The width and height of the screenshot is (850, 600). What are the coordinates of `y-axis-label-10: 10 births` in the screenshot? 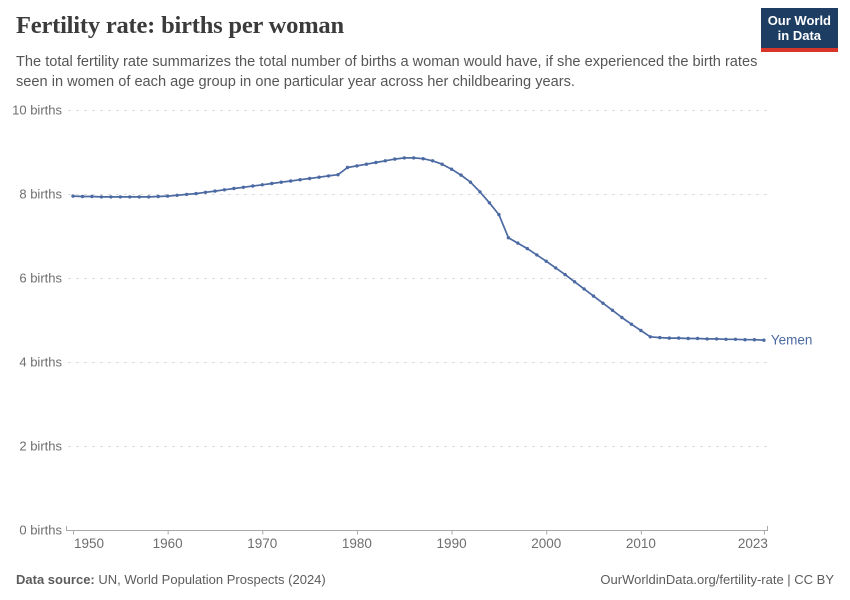 It's located at (37, 110).